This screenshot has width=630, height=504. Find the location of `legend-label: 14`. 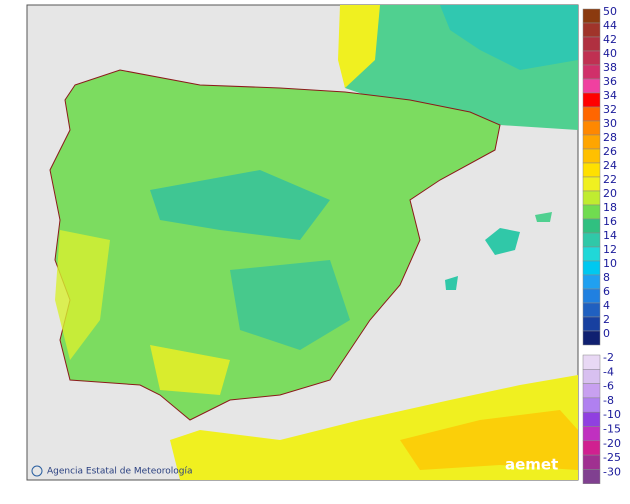

legend-label: 14 is located at coordinates (610, 235).